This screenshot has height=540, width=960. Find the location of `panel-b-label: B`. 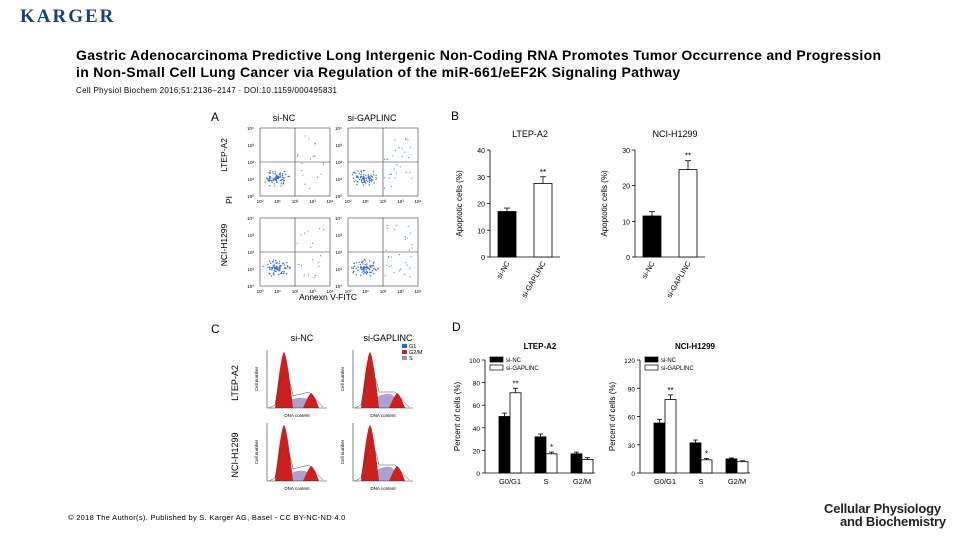

panel-b-label: B is located at coordinates (455, 116).